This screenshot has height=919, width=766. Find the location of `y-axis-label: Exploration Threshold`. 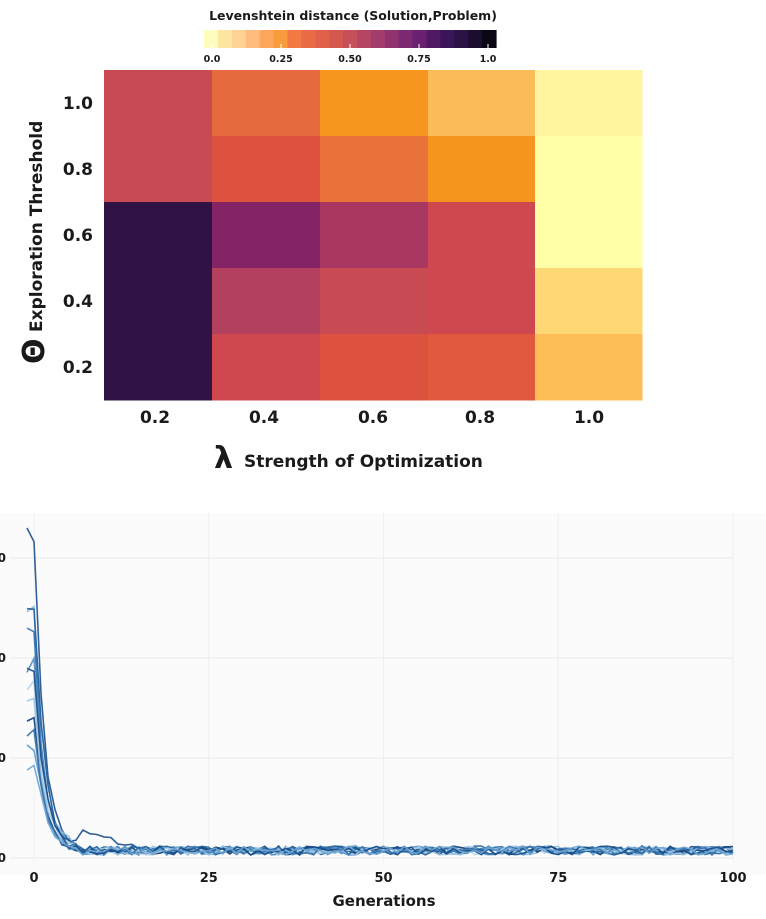

y-axis-label: Exploration Threshold is located at coordinates (37, 226).